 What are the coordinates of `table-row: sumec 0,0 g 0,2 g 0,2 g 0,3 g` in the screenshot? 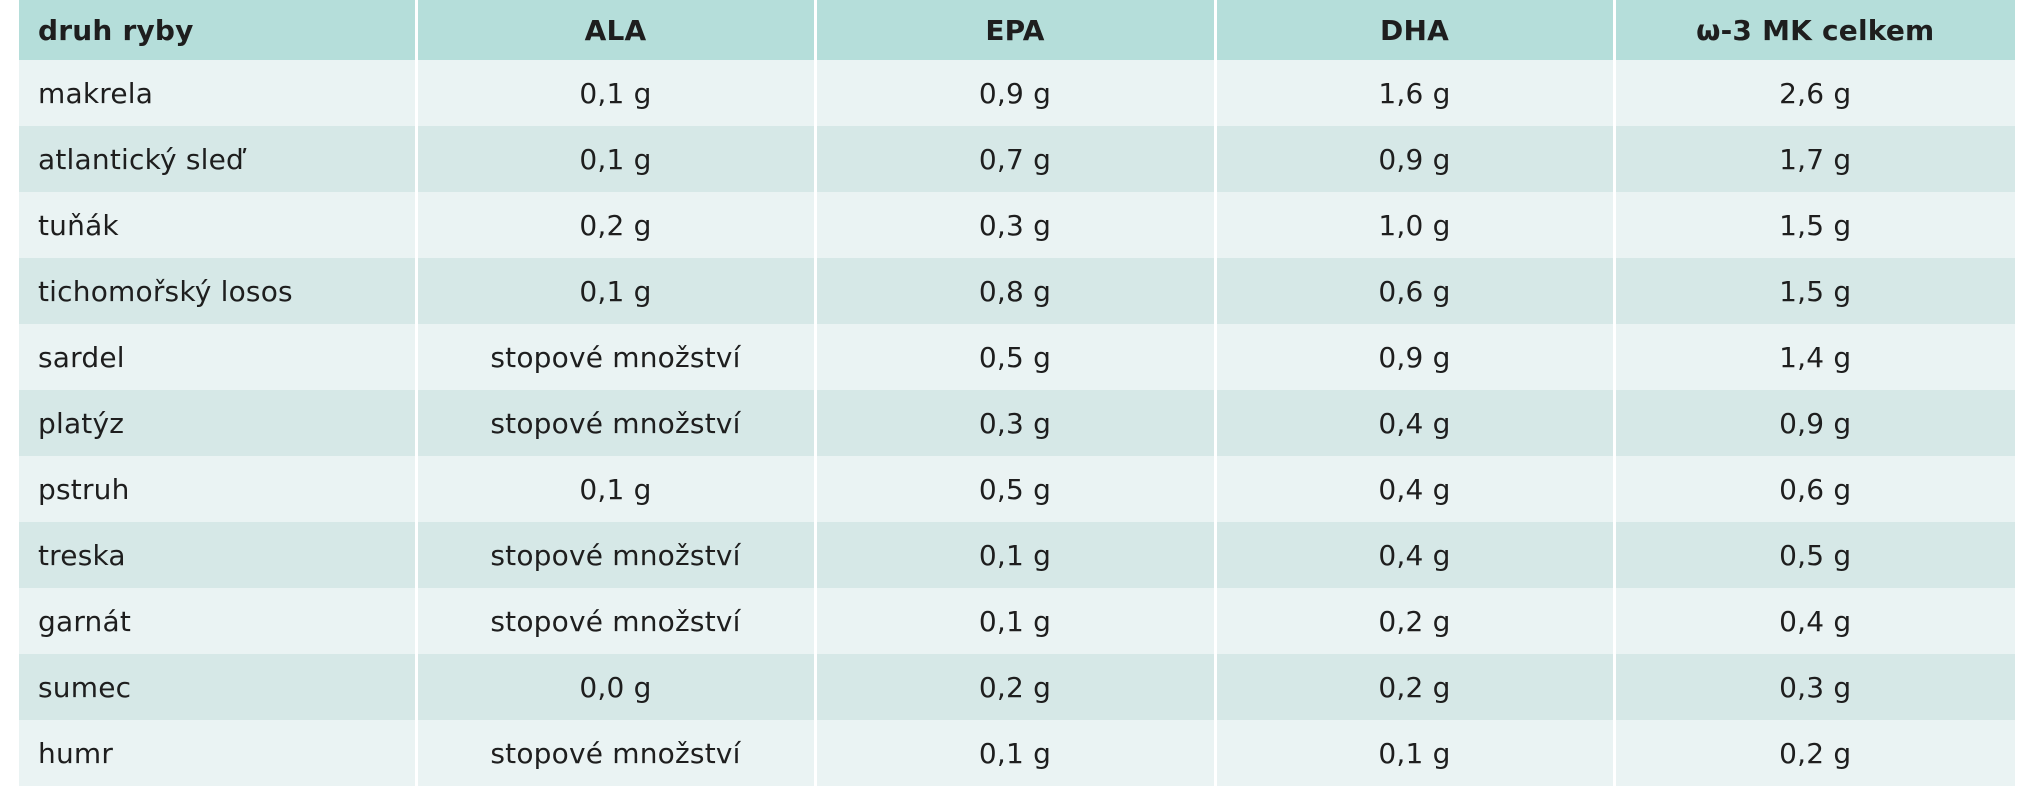 It's located at (1017, 687).